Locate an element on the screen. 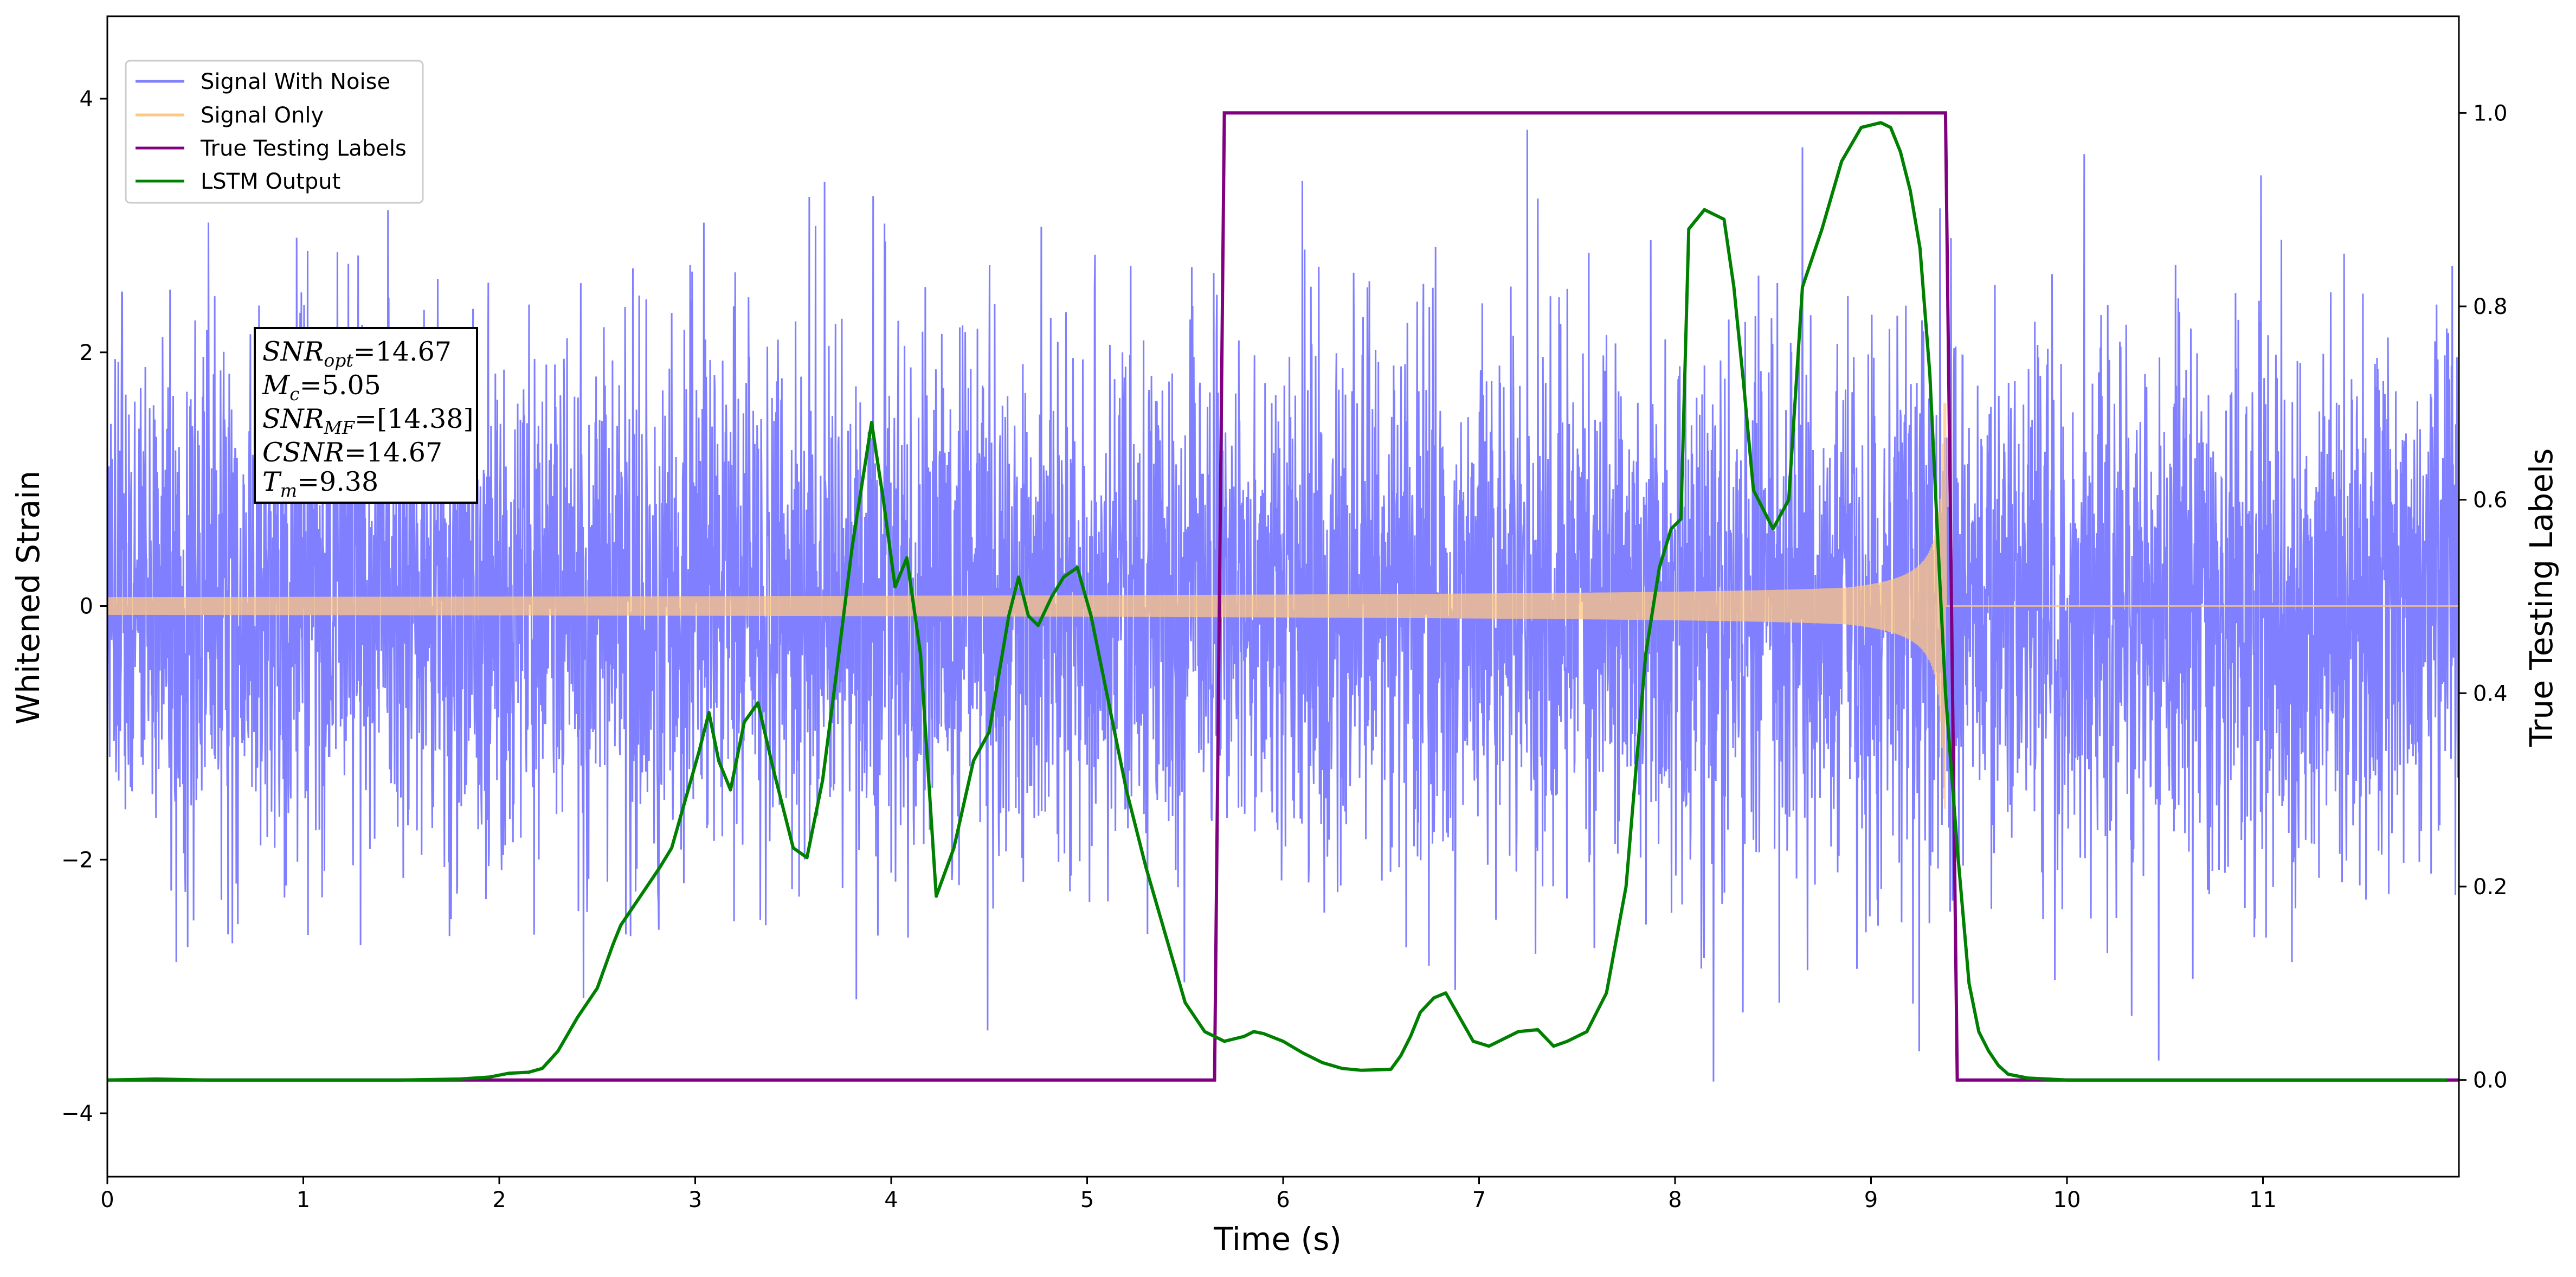 The width and height of the screenshot is (2576, 1277). x-tick-label: 7 is located at coordinates (1479, 1200).